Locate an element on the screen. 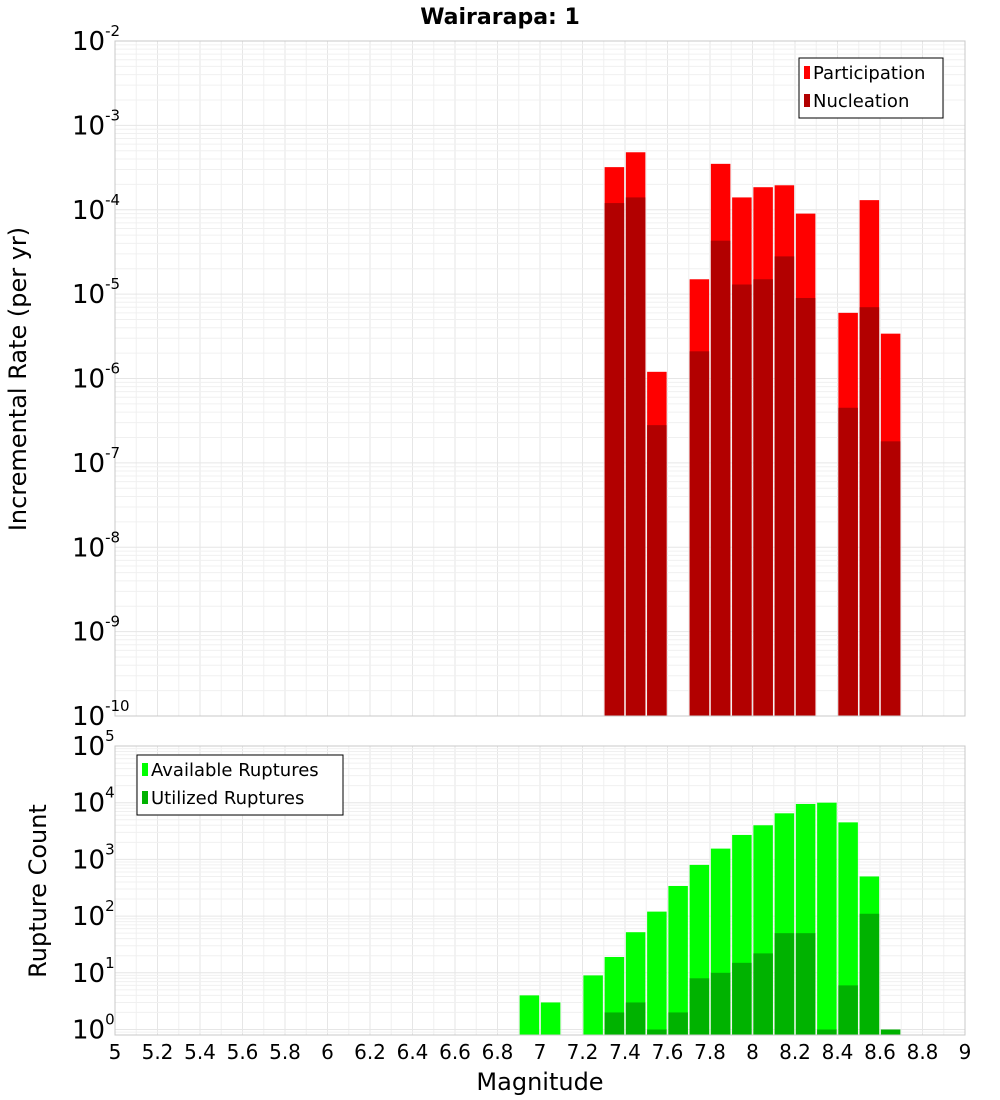 The image size is (1000, 1100). x-tick-label: 8.8 is located at coordinates (923, 1052).